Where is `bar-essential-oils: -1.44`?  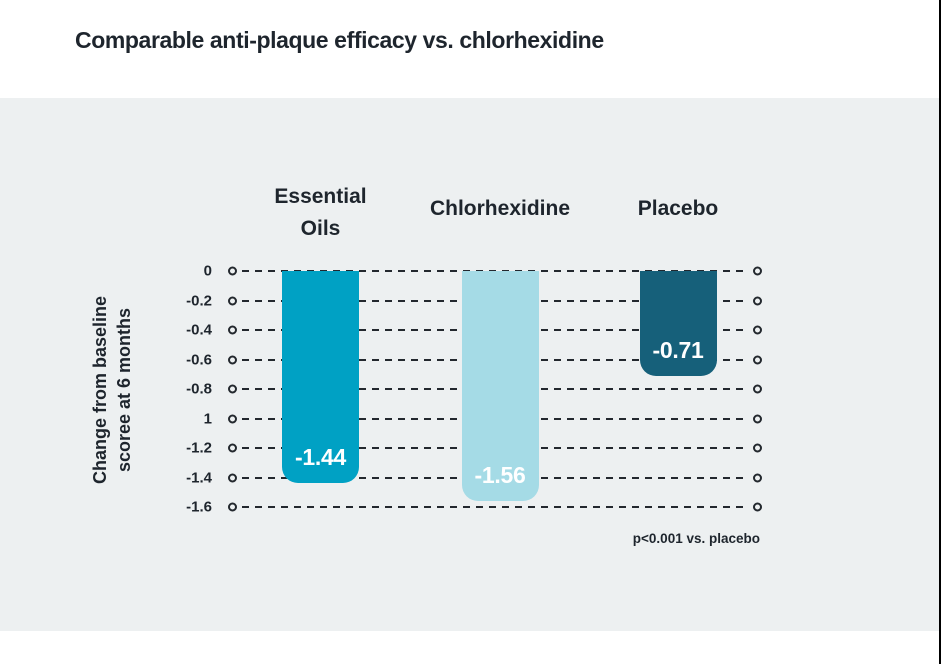
bar-essential-oils: -1.44 is located at coordinates (320, 377).